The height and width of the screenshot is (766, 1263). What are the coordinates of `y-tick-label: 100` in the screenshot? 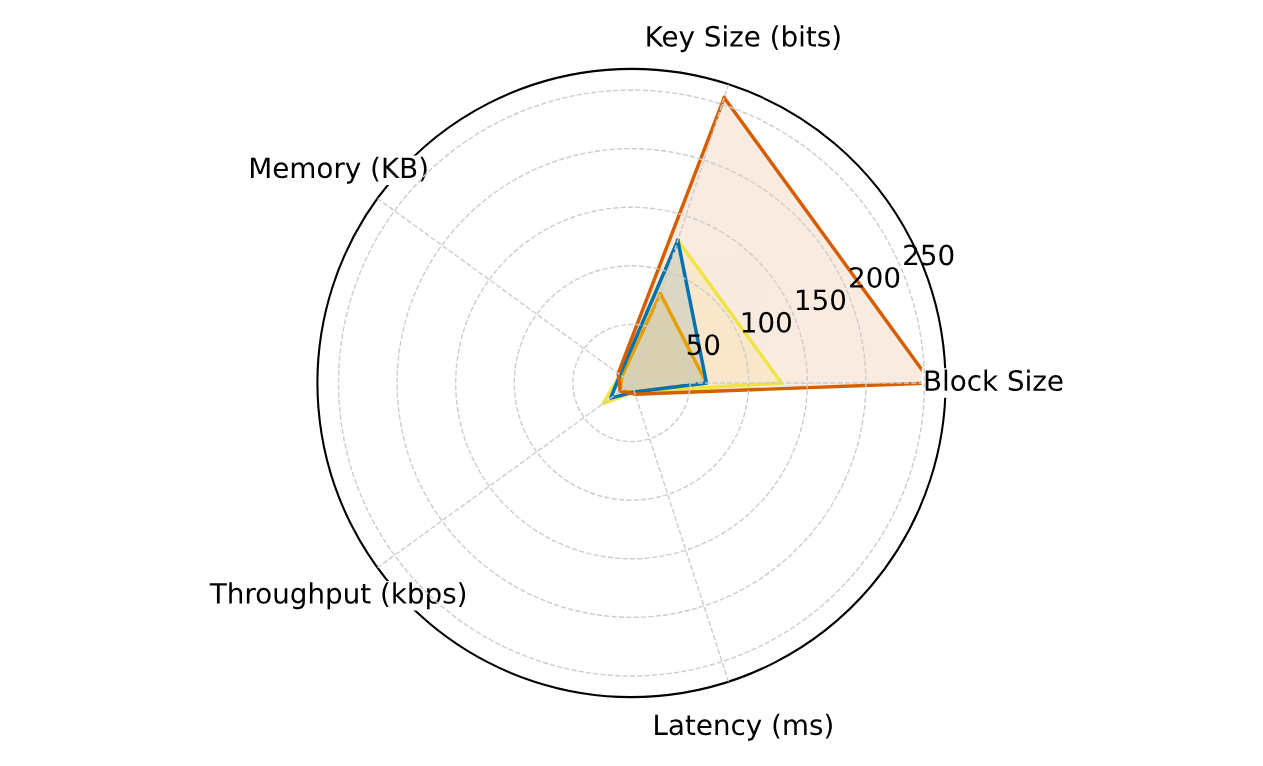 It's located at (766, 322).